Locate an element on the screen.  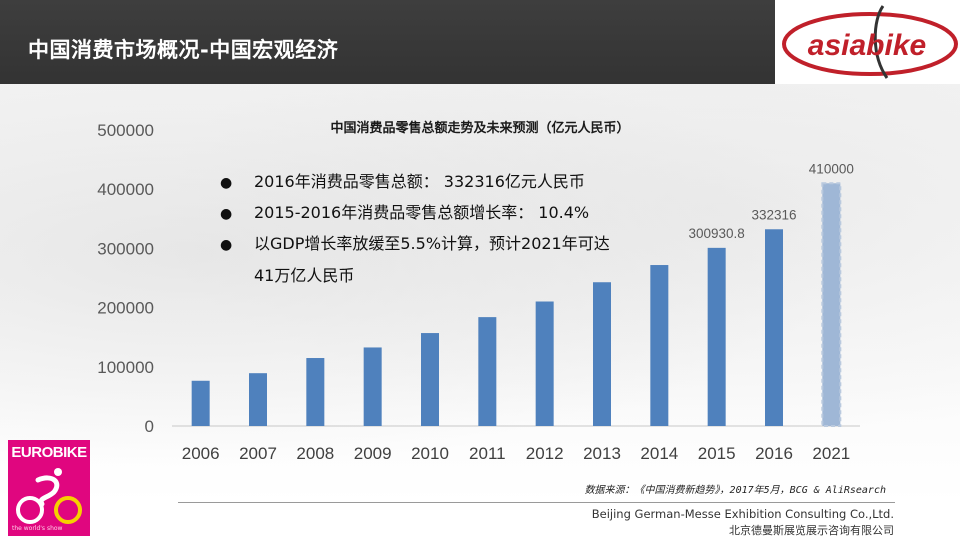
x-tick-label: 2021 is located at coordinates (831, 453).